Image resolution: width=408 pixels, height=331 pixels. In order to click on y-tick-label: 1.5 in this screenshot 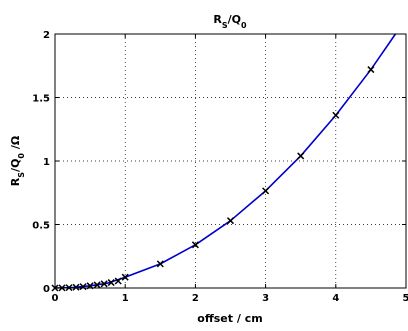, I will do `click(41, 99)`.